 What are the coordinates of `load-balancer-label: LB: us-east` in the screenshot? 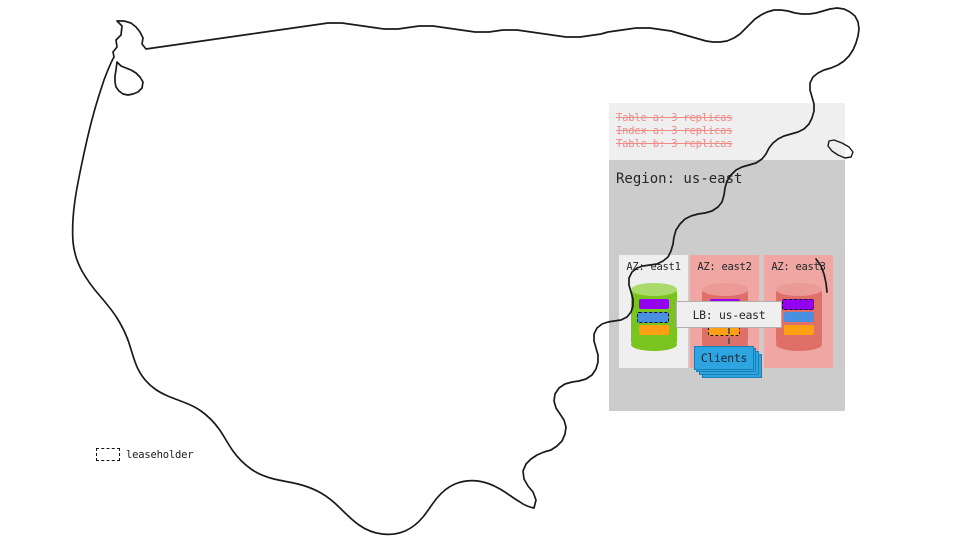 It's located at (729, 314).